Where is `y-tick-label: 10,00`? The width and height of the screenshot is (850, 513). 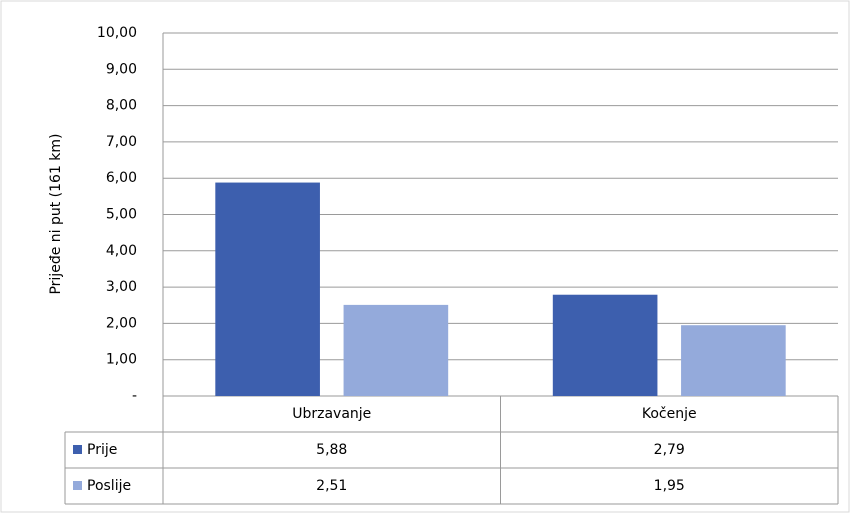 y-tick-label: 10,00 is located at coordinates (117, 33).